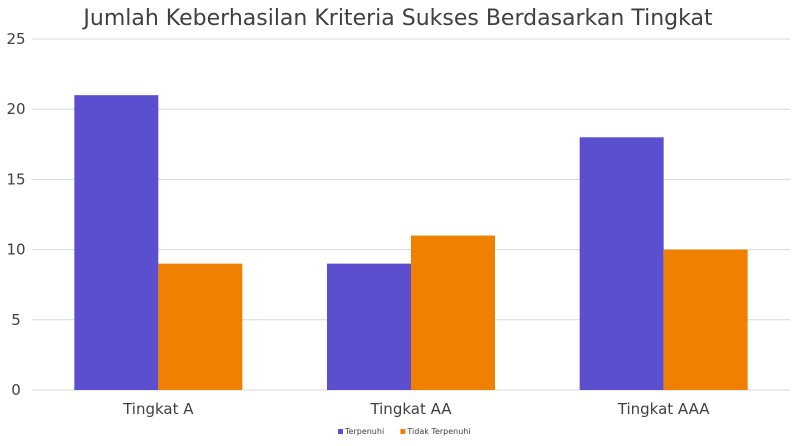  I want to click on y-tick-label: 0, so click(16, 390).